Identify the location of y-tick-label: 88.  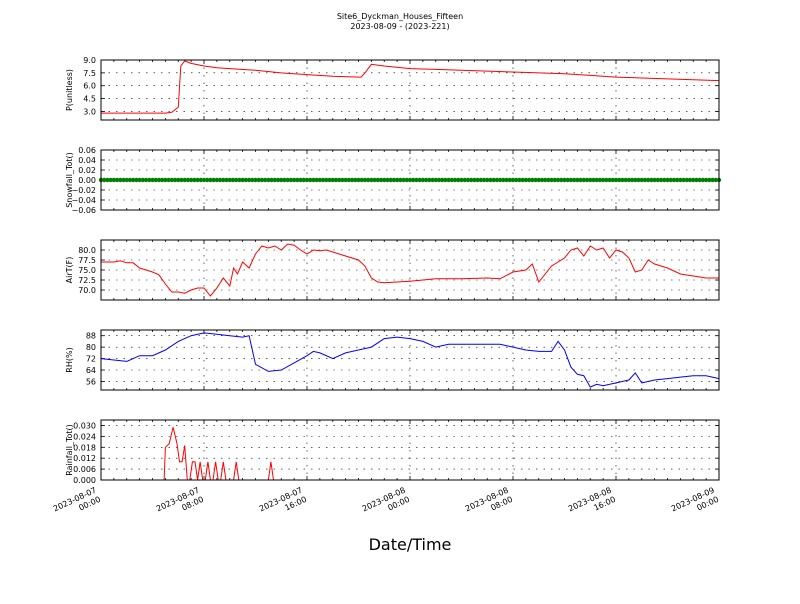
(91, 336).